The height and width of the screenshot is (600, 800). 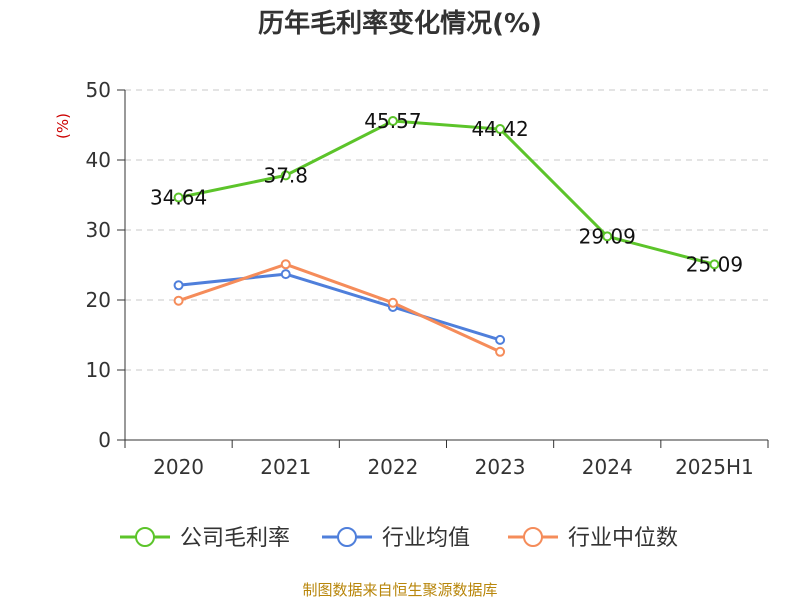 What do you see at coordinates (285, 467) in the screenshot?
I see `x-tick-label: 2021` at bounding box center [285, 467].